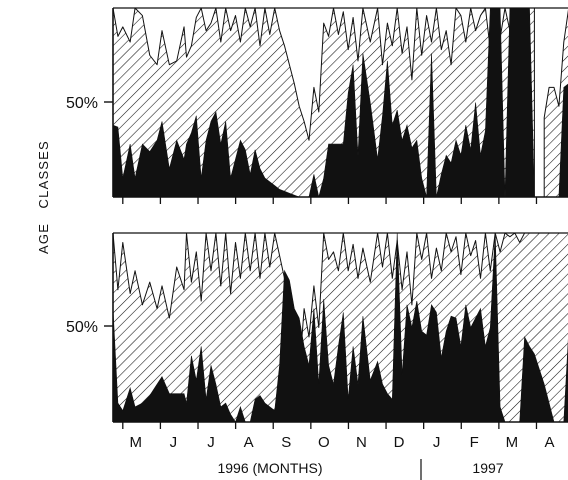 Image resolution: width=568 pixels, height=480 pixels. Describe the element at coordinates (82, 103) in the screenshot. I see `top-panel-50-label: 50%` at that location.